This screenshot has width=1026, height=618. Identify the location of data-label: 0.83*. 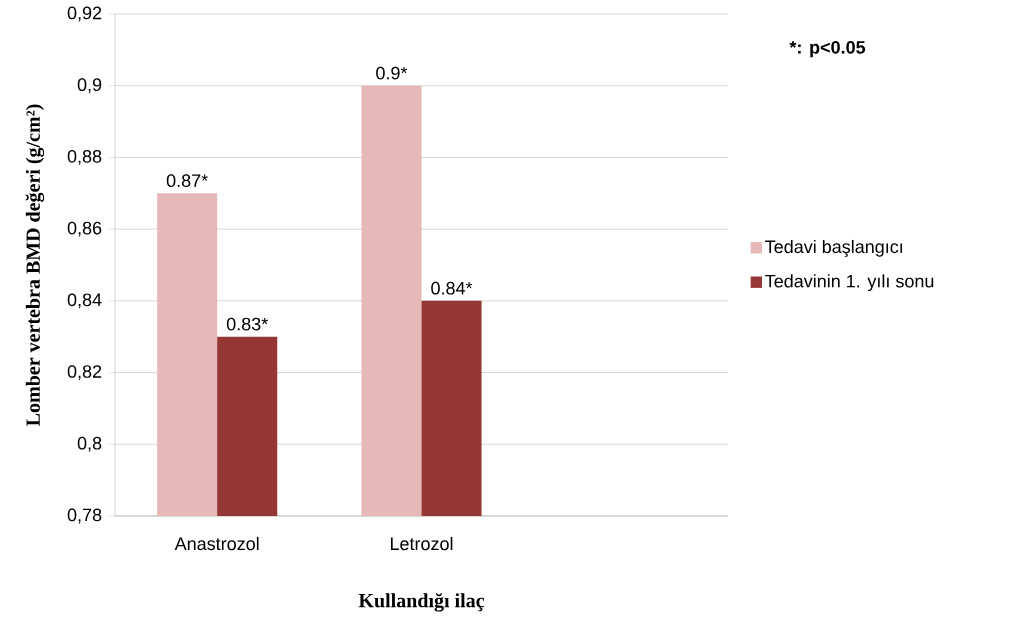
(247, 324).